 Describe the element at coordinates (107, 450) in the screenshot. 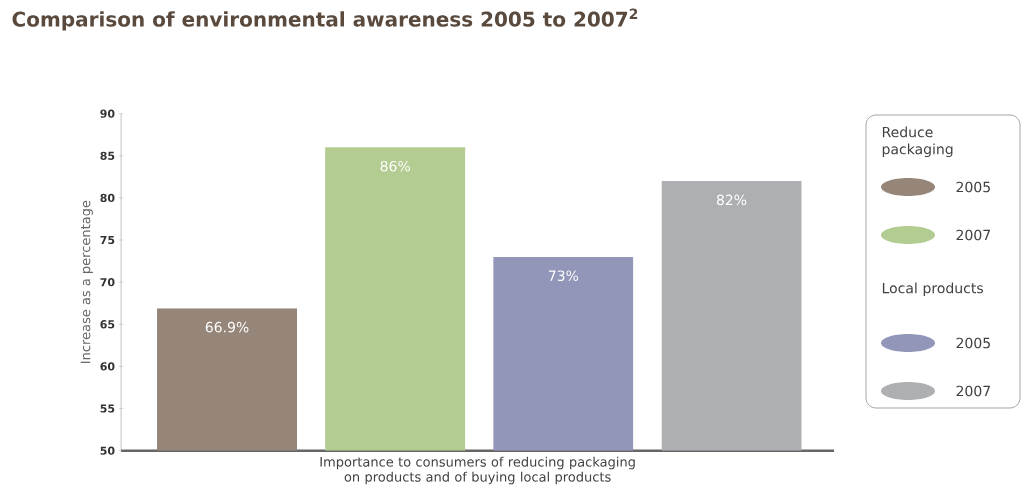

I see `y-tick-label: 50` at that location.